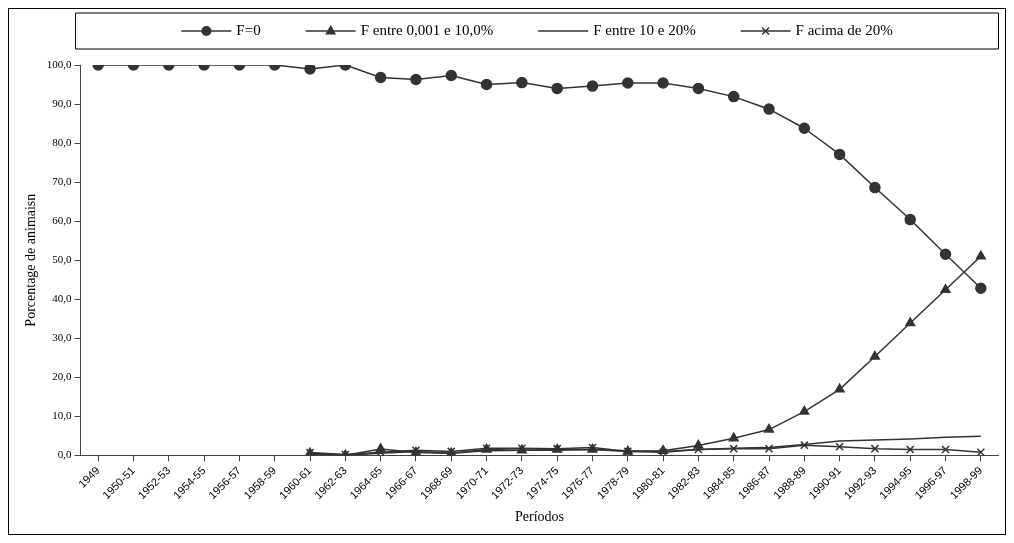 The width and height of the screenshot is (1014, 543). Describe the element at coordinates (62, 102) in the screenshot. I see `y-tick-label: 90,0` at that location.